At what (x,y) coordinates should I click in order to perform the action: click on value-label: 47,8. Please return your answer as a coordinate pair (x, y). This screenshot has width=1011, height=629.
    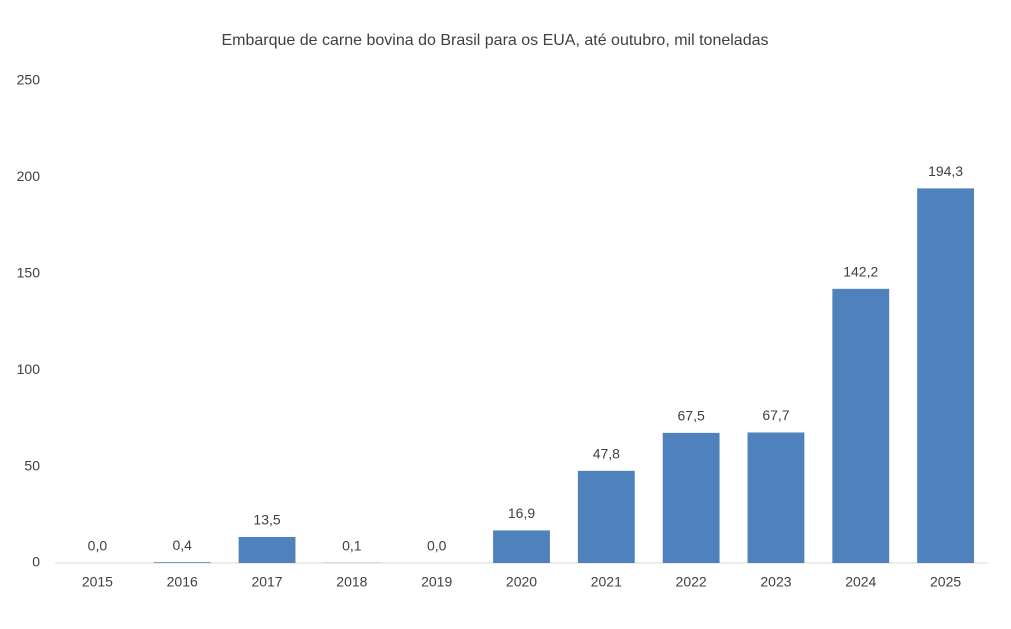
    Looking at the image, I should click on (606, 454).